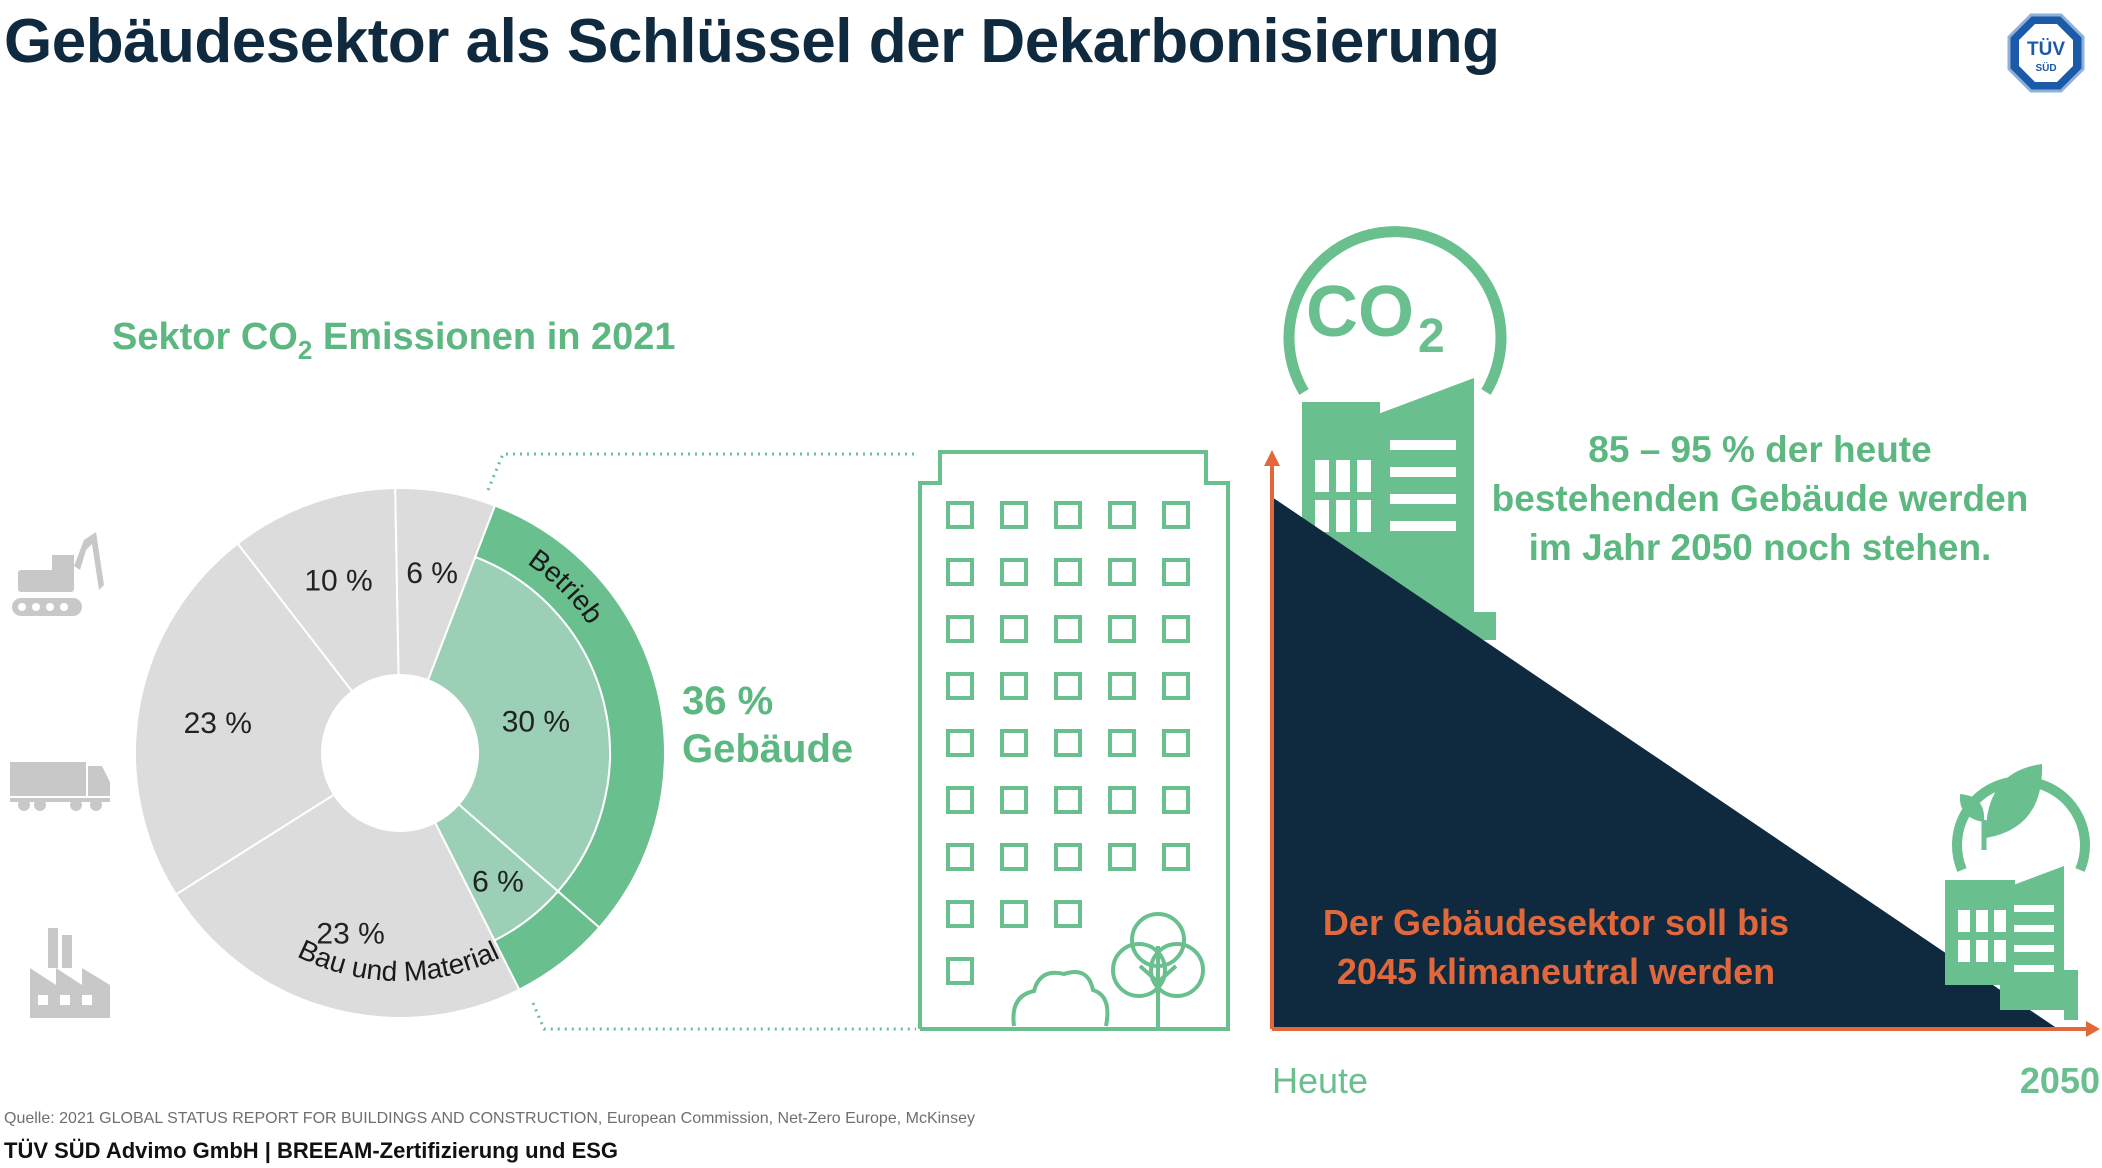 This screenshot has height=1168, width=2102. I want to click on total-label: Gebäude, so click(767, 749).